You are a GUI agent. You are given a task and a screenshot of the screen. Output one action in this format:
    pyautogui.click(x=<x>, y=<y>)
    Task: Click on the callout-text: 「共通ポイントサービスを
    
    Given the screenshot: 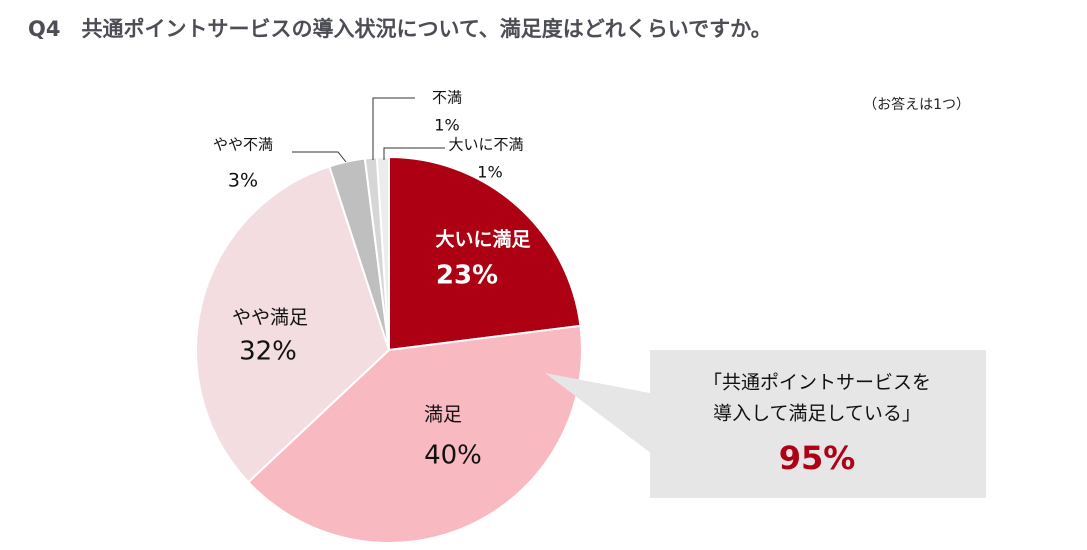 What is the action you would take?
    pyautogui.click(x=817, y=383)
    